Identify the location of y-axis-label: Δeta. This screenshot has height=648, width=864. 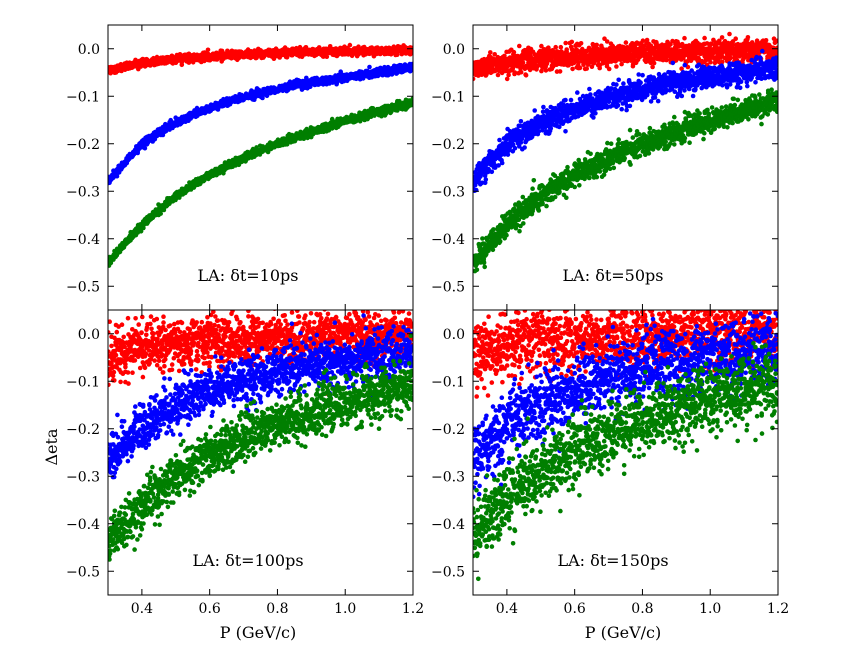
(51, 446).